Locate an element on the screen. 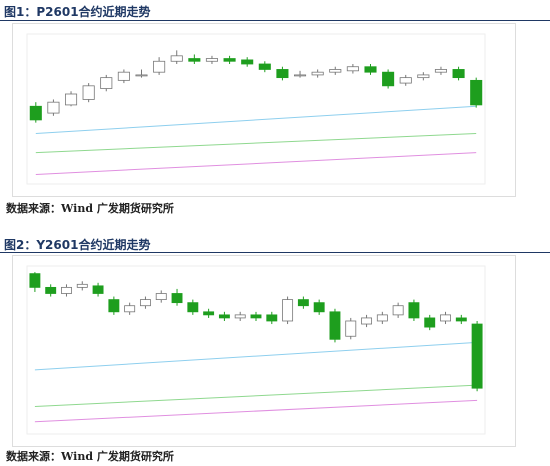  figure-caption: 图1：P2601合约近期走势 is located at coordinates (77, 12).